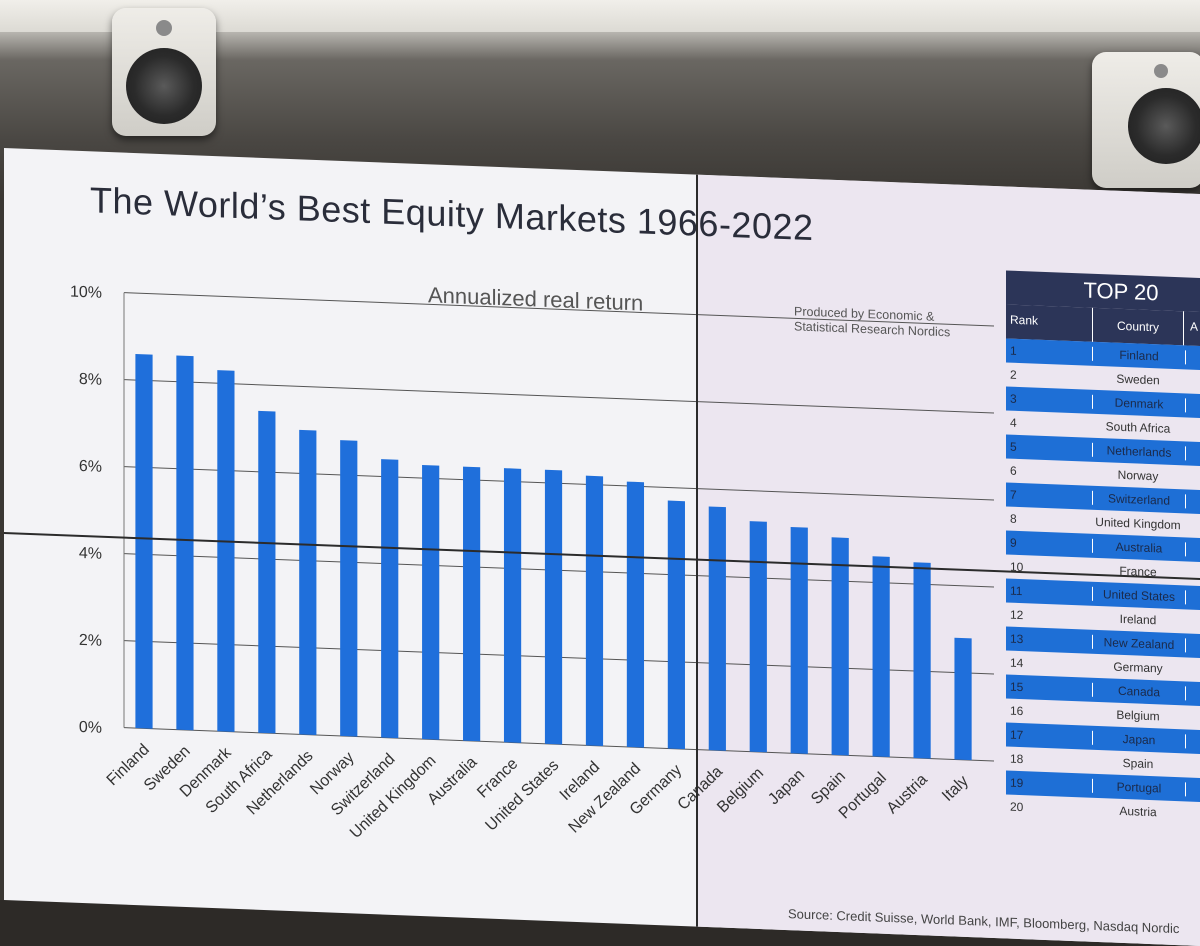 This screenshot has width=1200, height=946. I want to click on rank-cell: 18, so click(1017, 759).